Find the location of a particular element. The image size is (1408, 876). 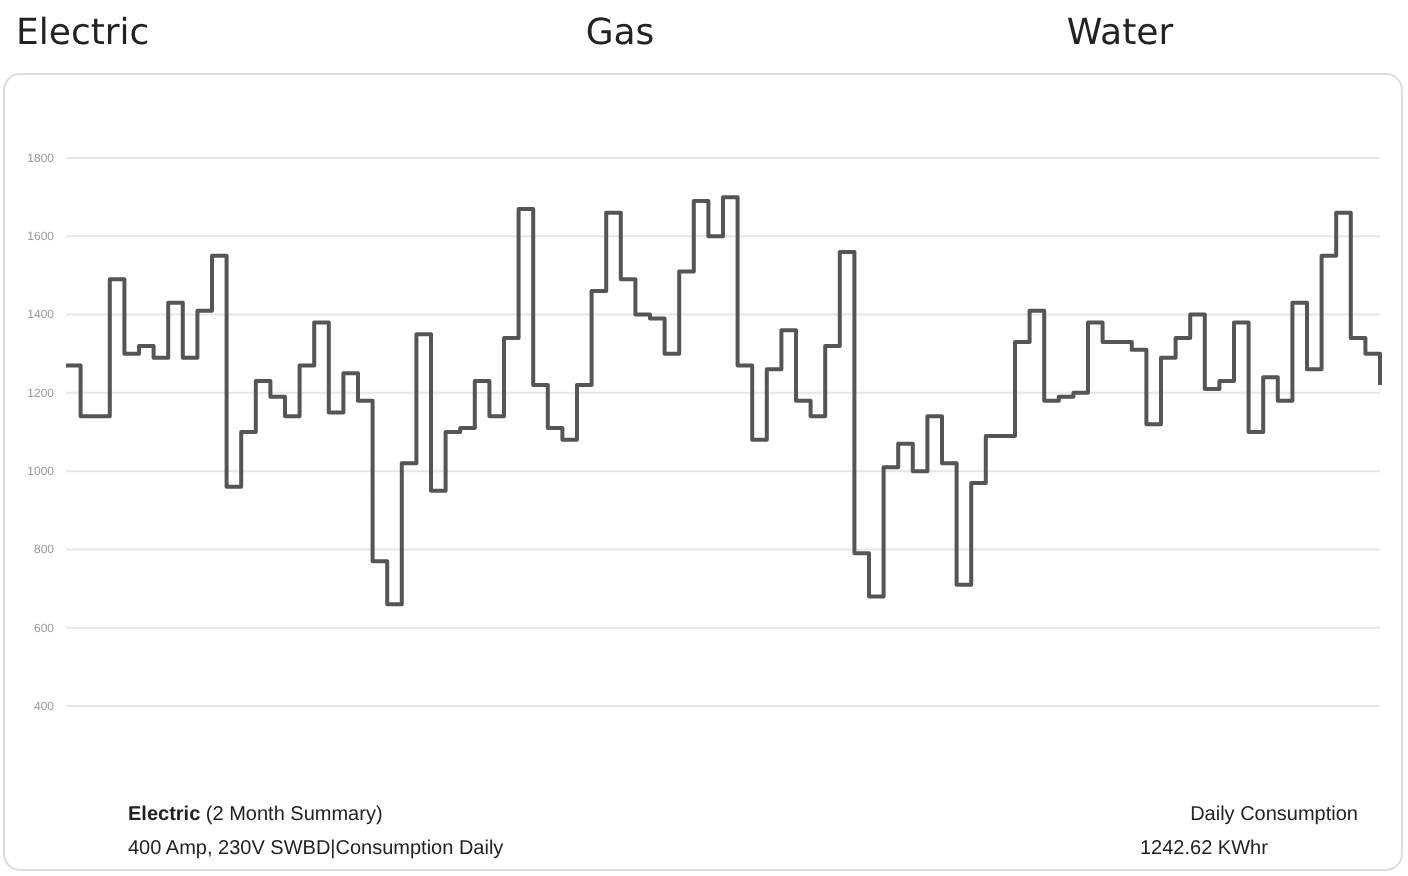

text: Daily Consumption is located at coordinates (1274, 815).